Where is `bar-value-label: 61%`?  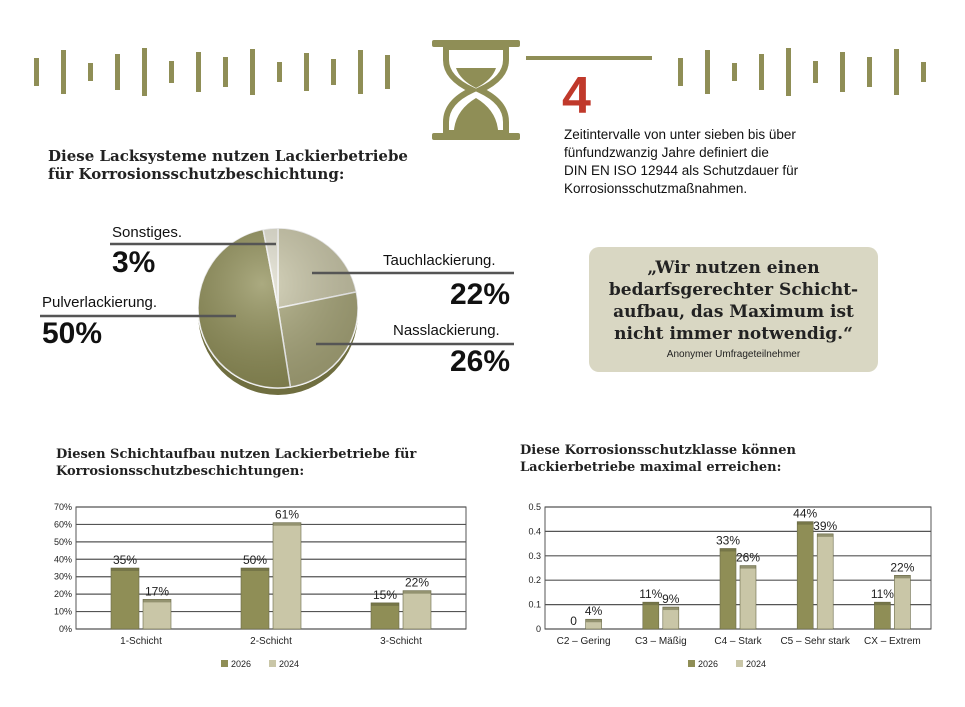
bar-value-label: 61% is located at coordinates (287, 515).